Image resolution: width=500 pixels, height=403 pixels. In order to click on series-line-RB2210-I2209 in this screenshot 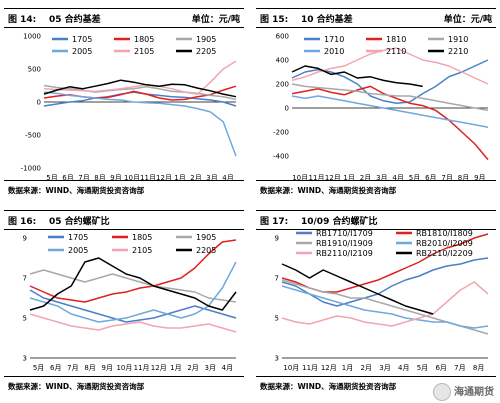, I will do `click(357, 289)`.